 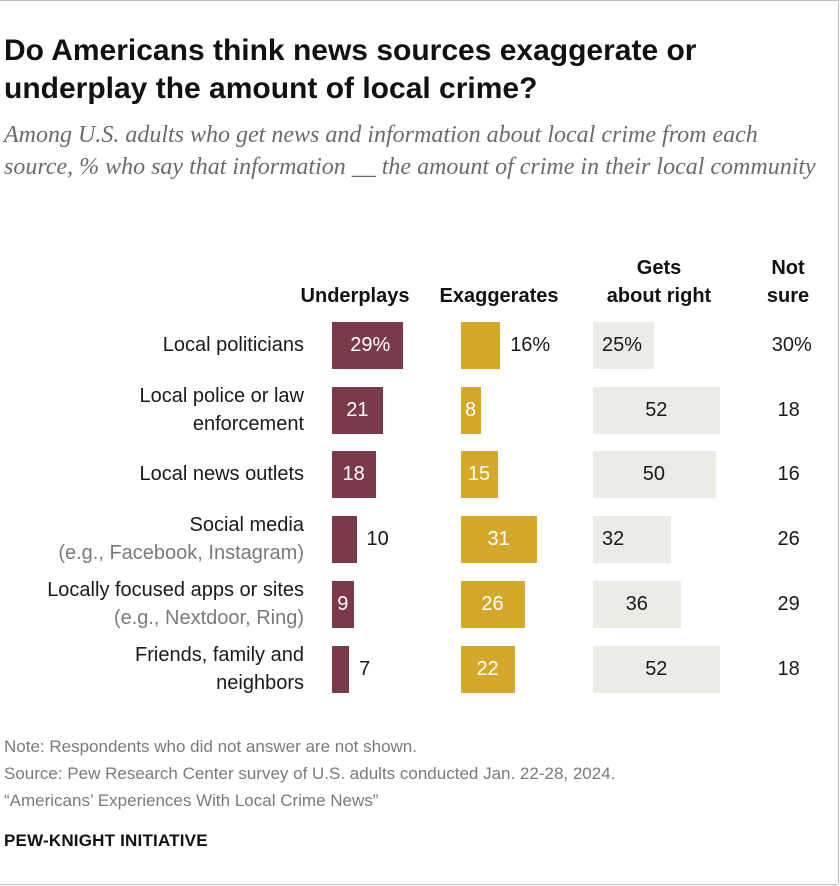 I want to click on data-label-underplays: 7, so click(x=365, y=669).